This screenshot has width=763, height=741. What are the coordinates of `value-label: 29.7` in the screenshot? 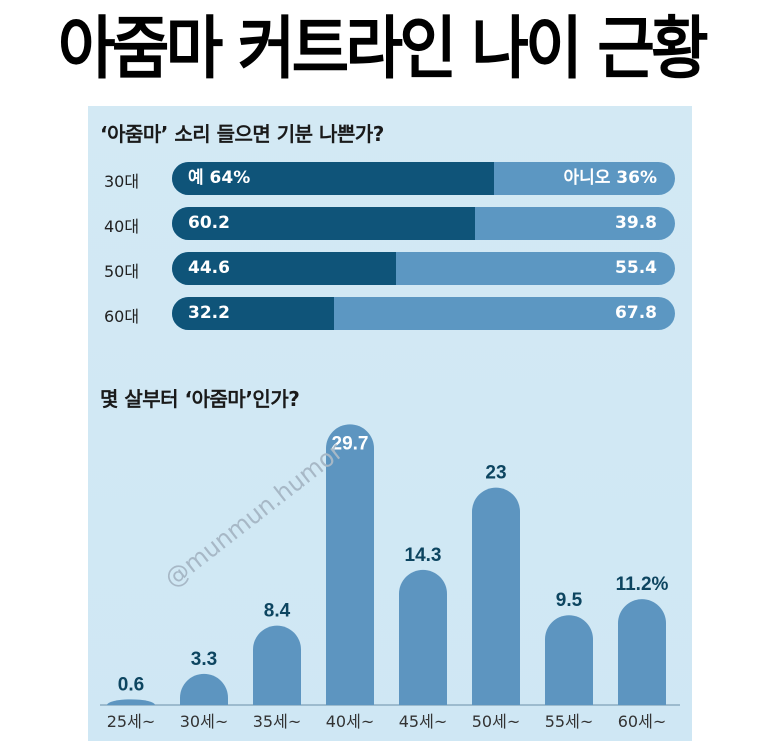 It's located at (350, 443).